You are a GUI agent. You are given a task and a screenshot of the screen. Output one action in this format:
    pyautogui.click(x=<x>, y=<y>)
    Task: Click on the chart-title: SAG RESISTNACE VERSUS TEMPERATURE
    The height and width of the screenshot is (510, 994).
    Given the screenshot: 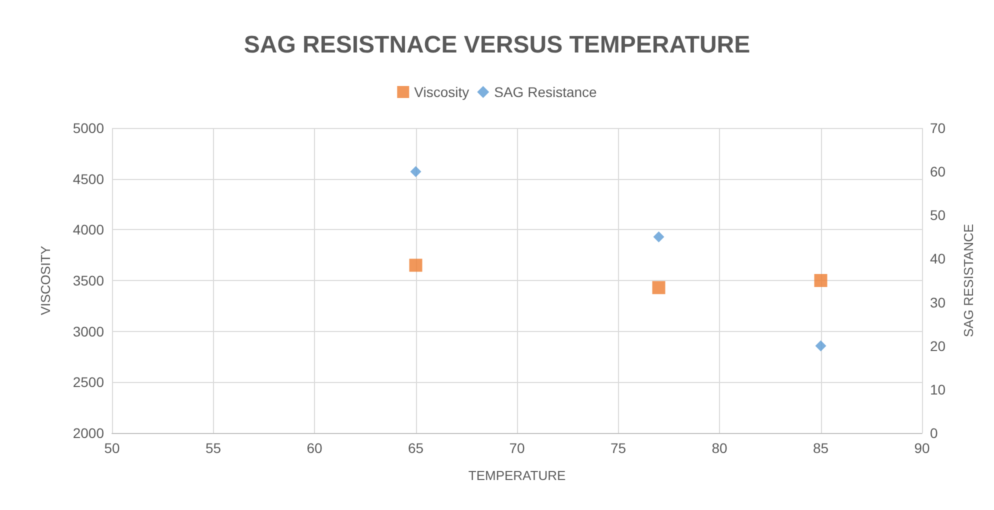 What is the action you would take?
    pyautogui.click(x=497, y=45)
    